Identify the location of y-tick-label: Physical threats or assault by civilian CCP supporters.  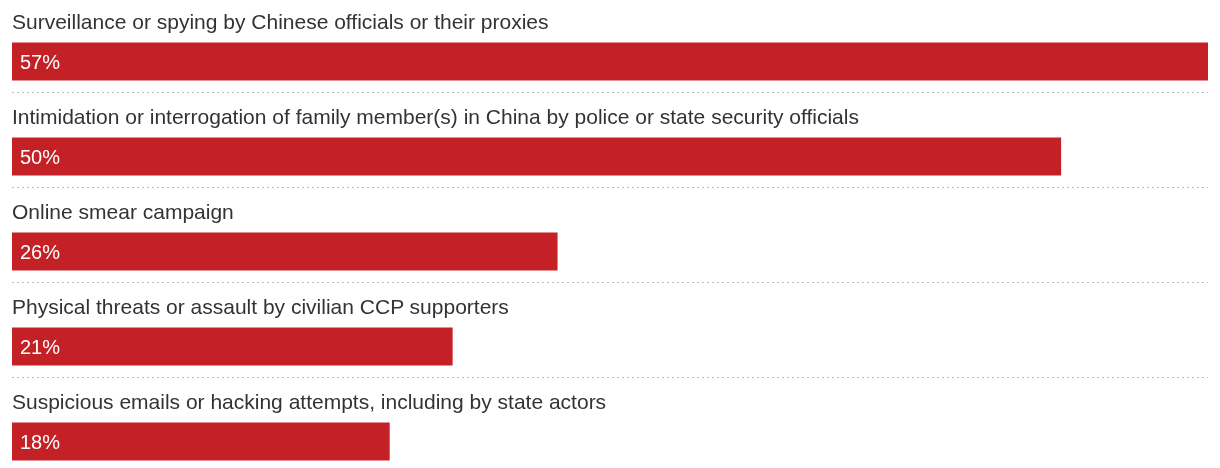
(260, 306).